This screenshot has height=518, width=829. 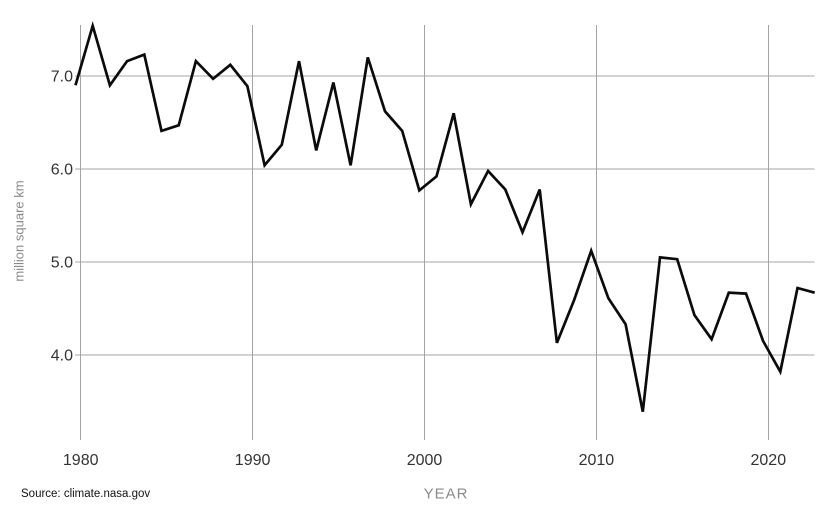 I want to click on x-tick-label: 2010, so click(x=597, y=460).